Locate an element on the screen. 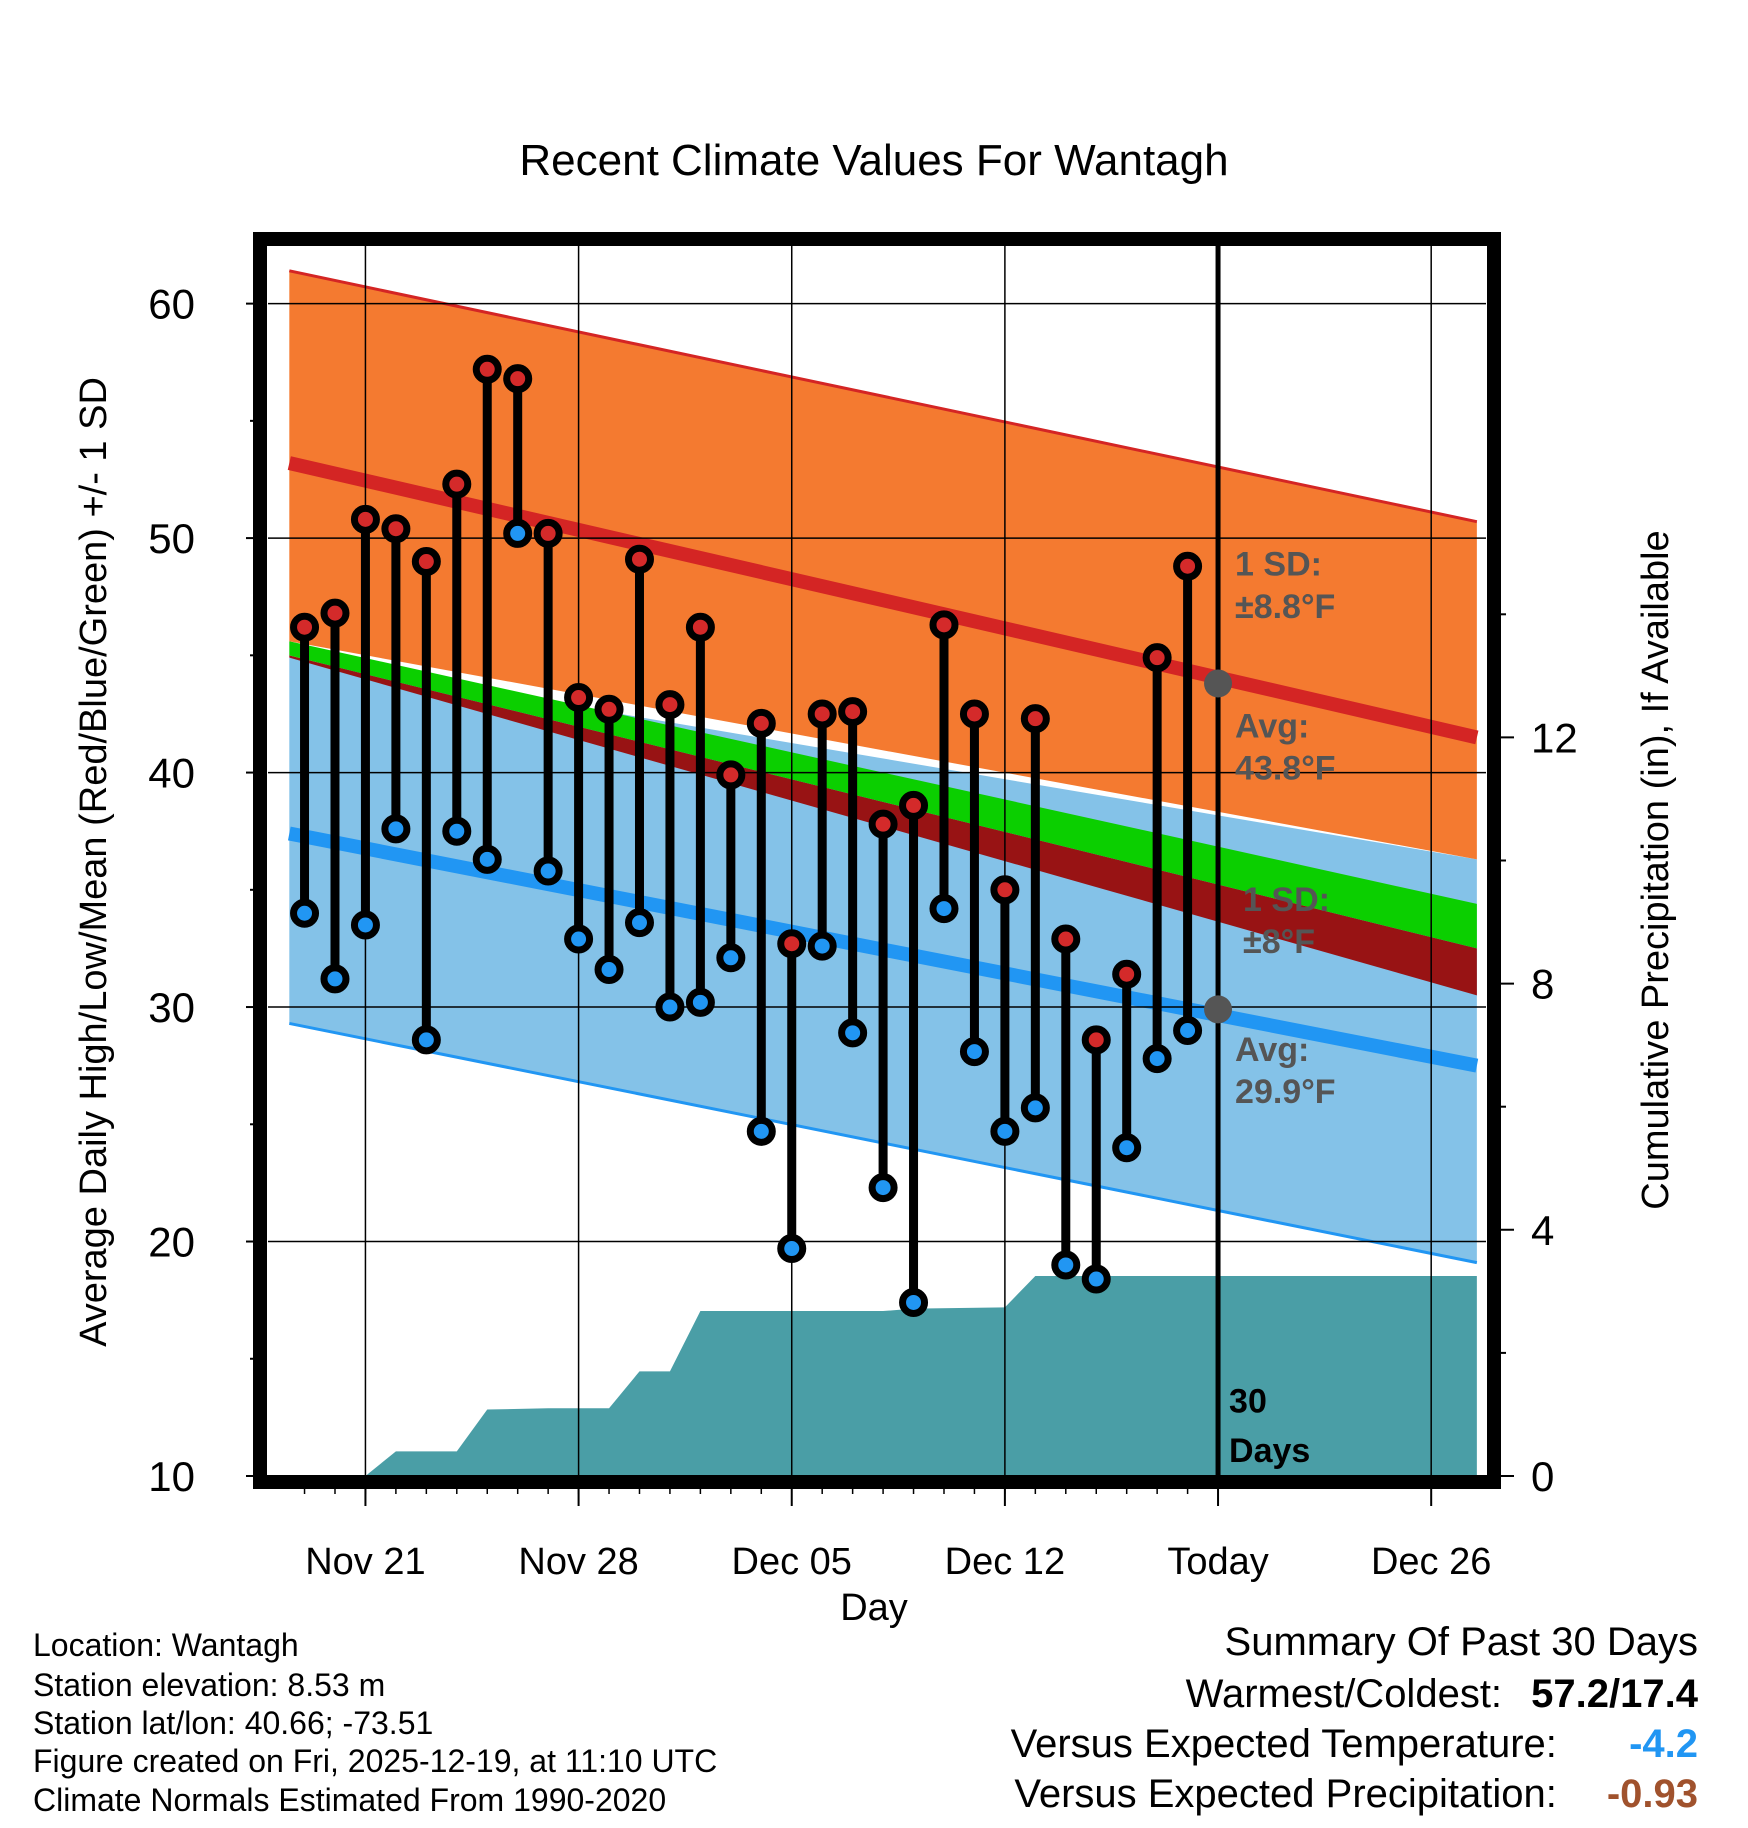 Image resolution: width=1748 pixels, height=1828 pixels. latlon-text: Station lat/lon: 40.66; -73.51 is located at coordinates (233, 1723).